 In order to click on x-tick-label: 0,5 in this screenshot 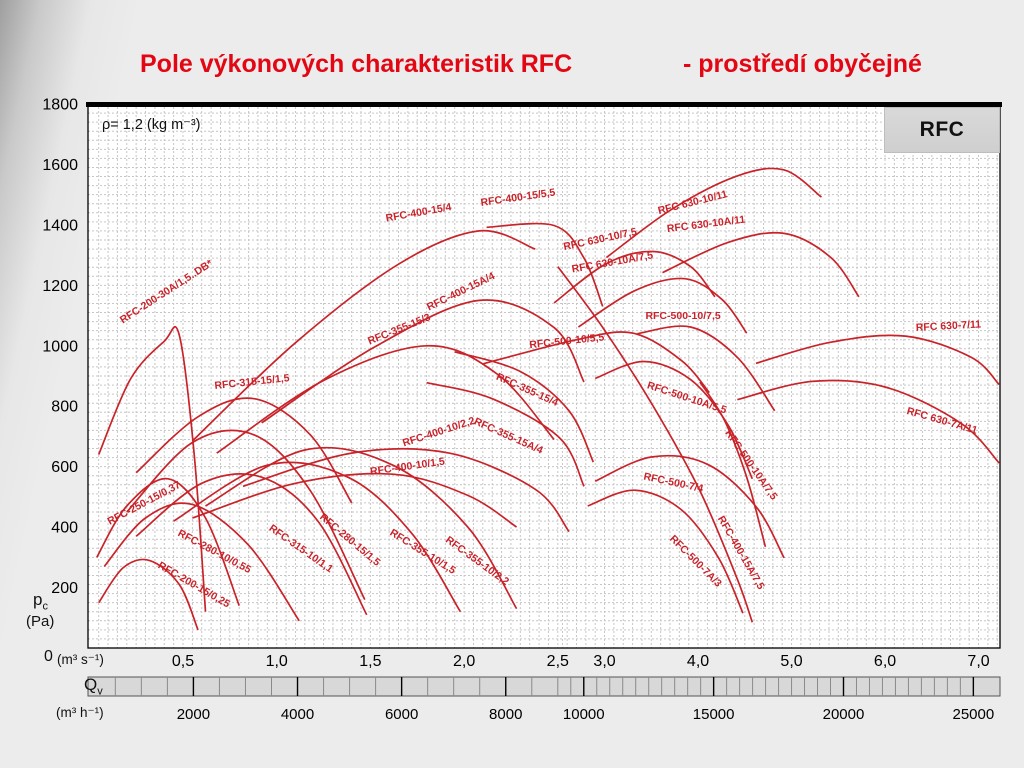, I will do `click(183, 661)`.